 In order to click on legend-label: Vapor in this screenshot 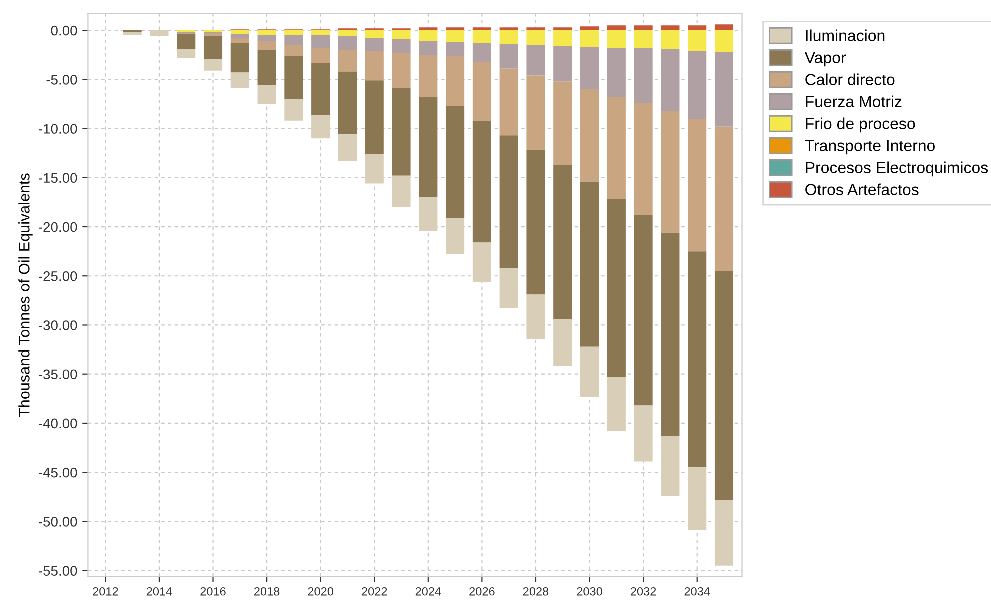, I will do `click(825, 59)`.